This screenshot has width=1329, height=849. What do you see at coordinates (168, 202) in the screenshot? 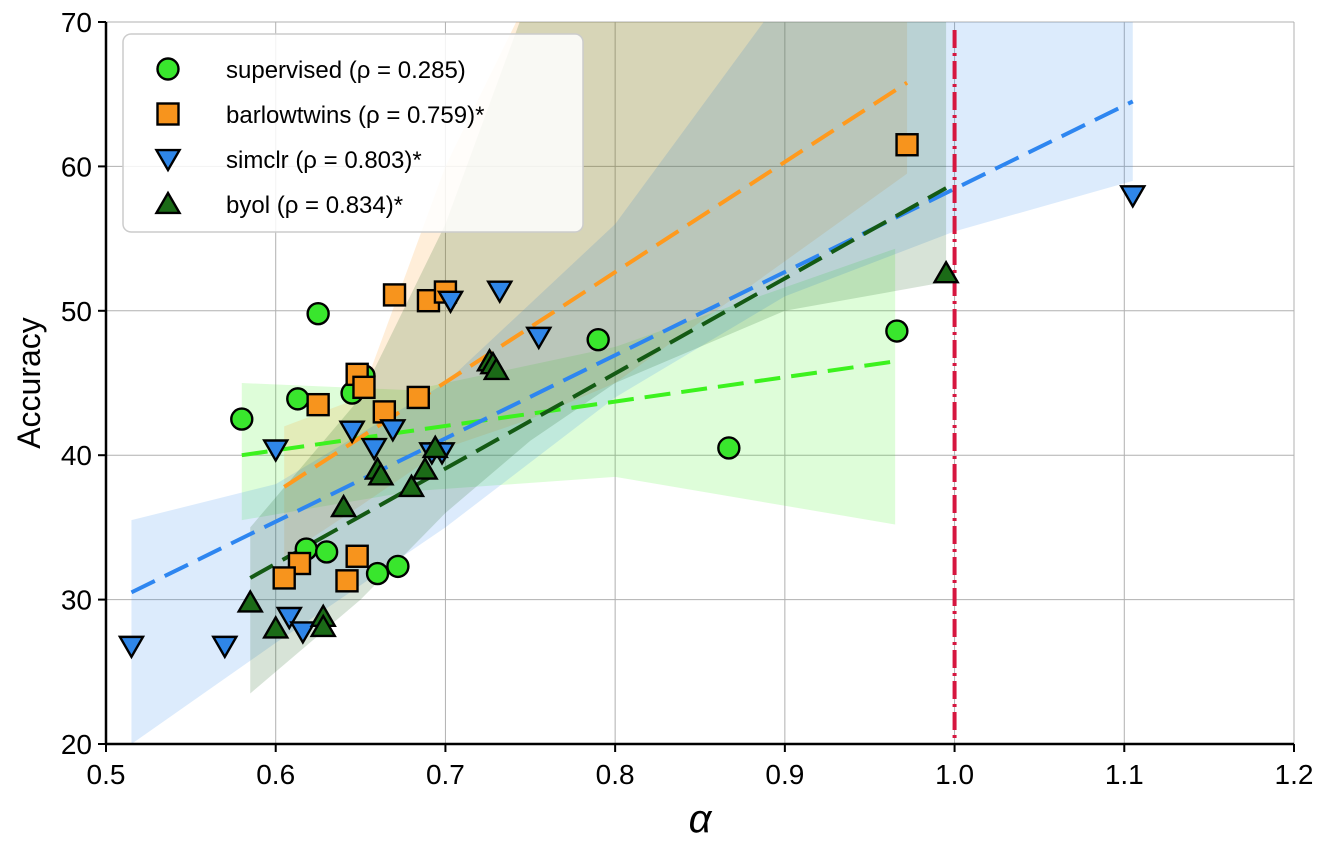
I see `legend-byol-marker` at bounding box center [168, 202].